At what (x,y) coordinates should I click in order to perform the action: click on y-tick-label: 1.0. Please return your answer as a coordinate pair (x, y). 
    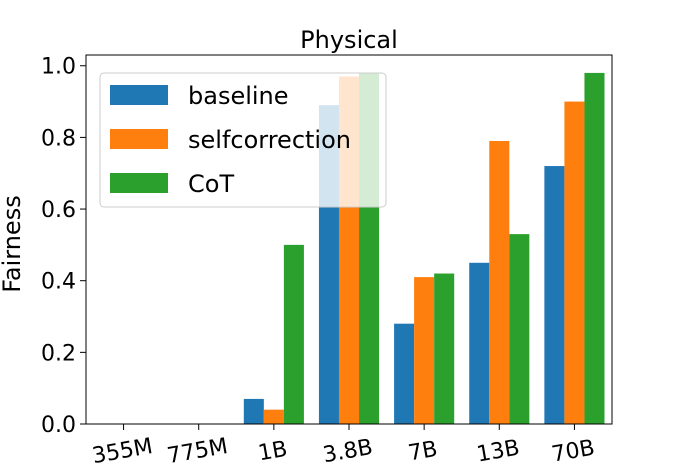
    Looking at the image, I should click on (58, 67).